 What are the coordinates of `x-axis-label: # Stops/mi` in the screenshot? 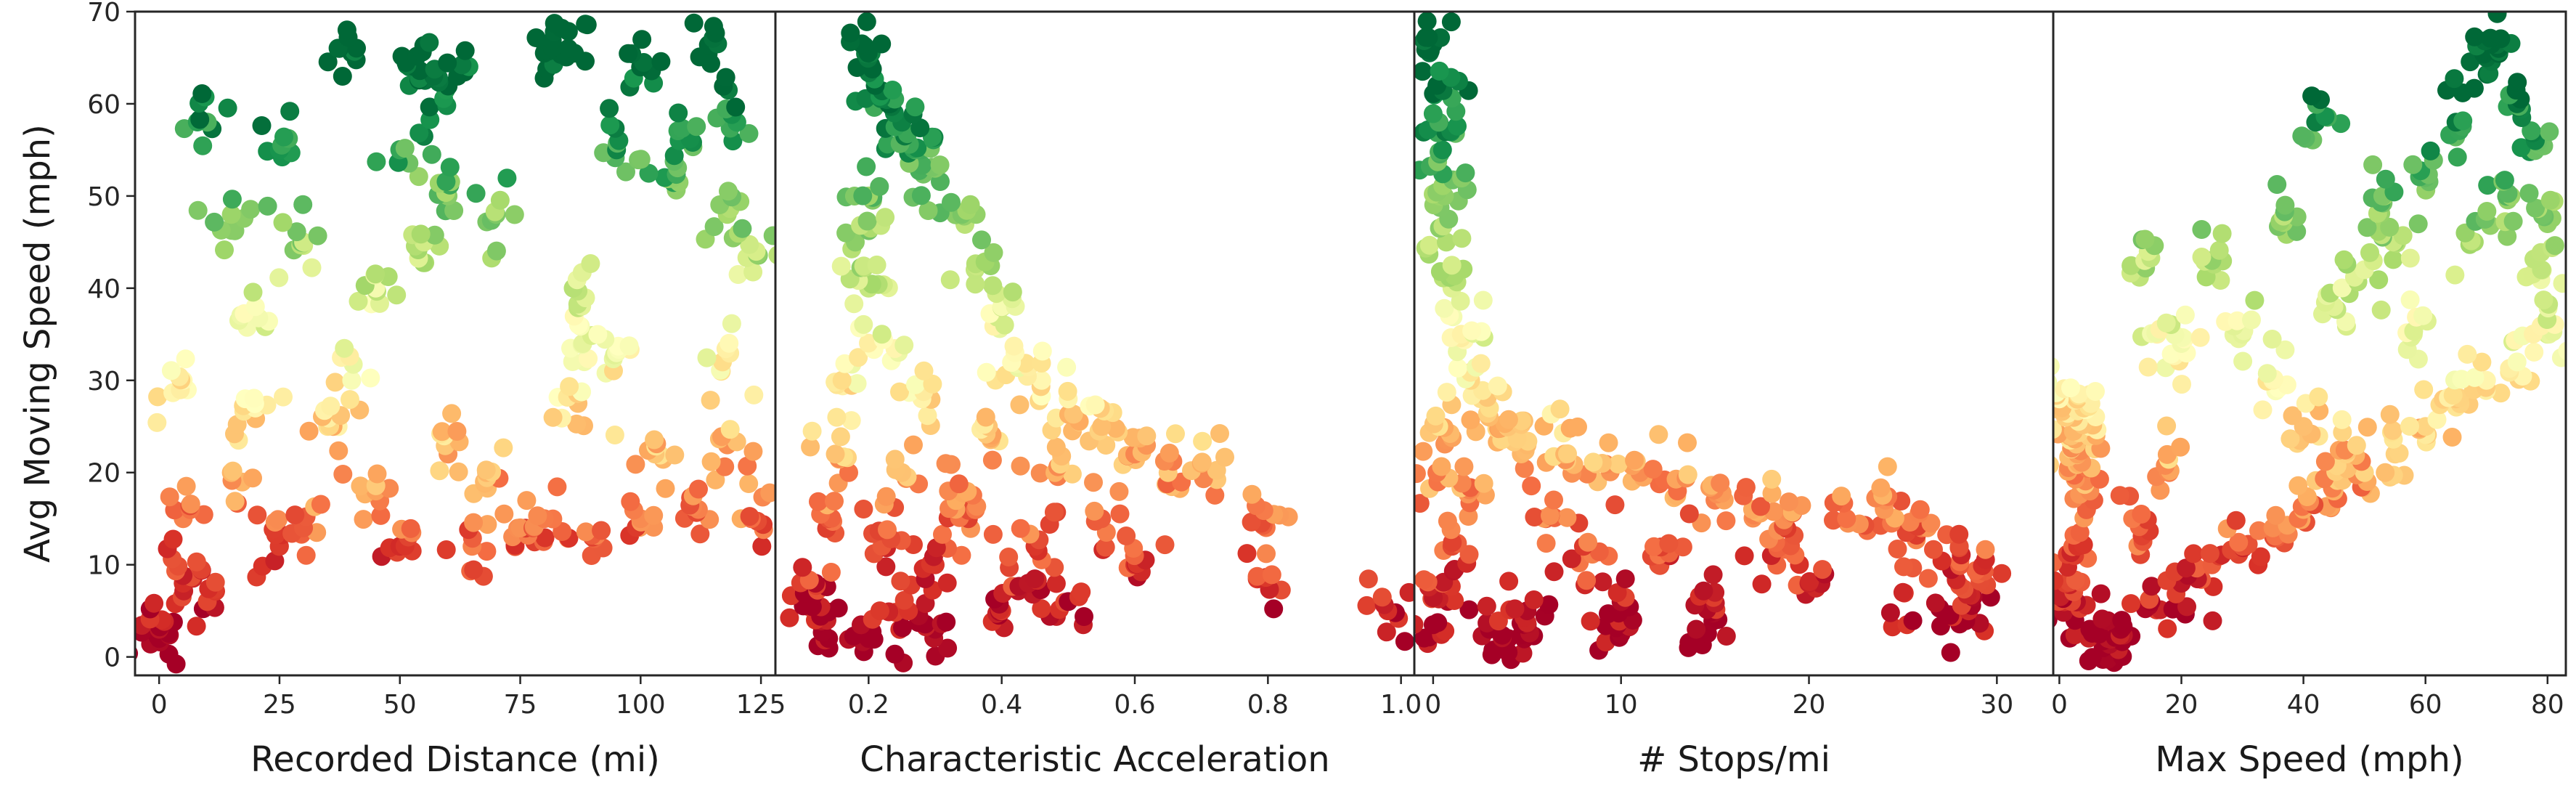 It's located at (1733, 759).